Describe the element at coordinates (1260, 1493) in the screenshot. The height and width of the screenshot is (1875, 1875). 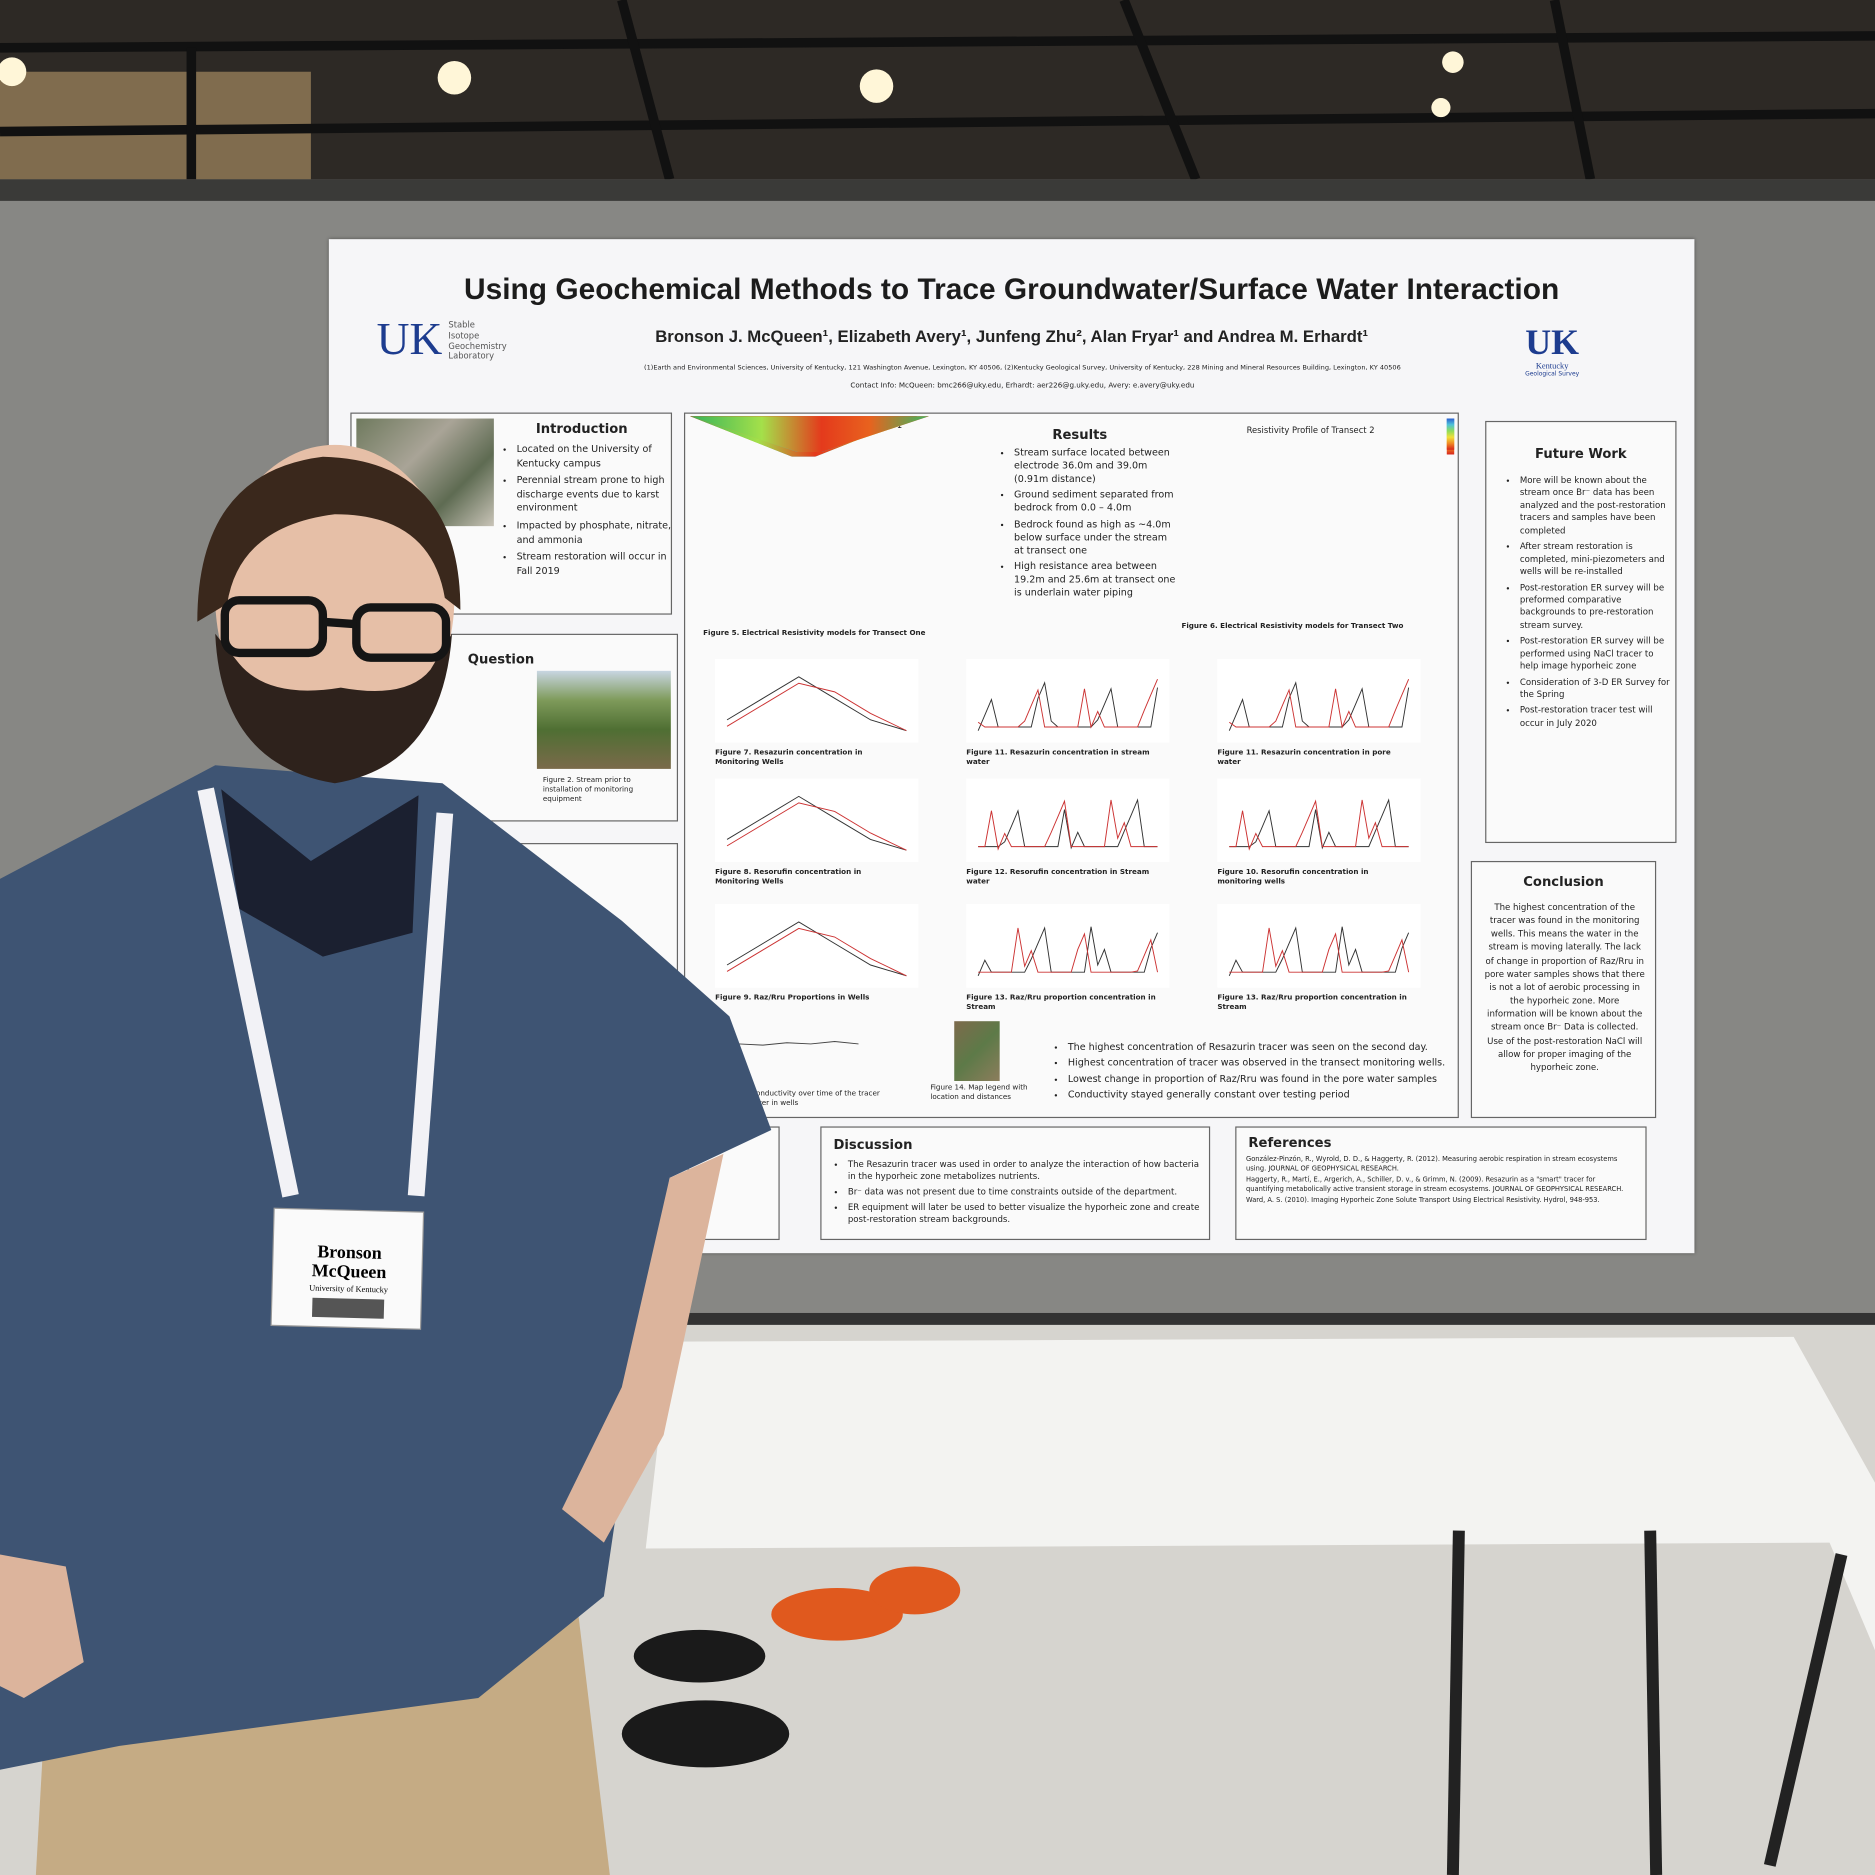
I see `table-cloth` at that location.